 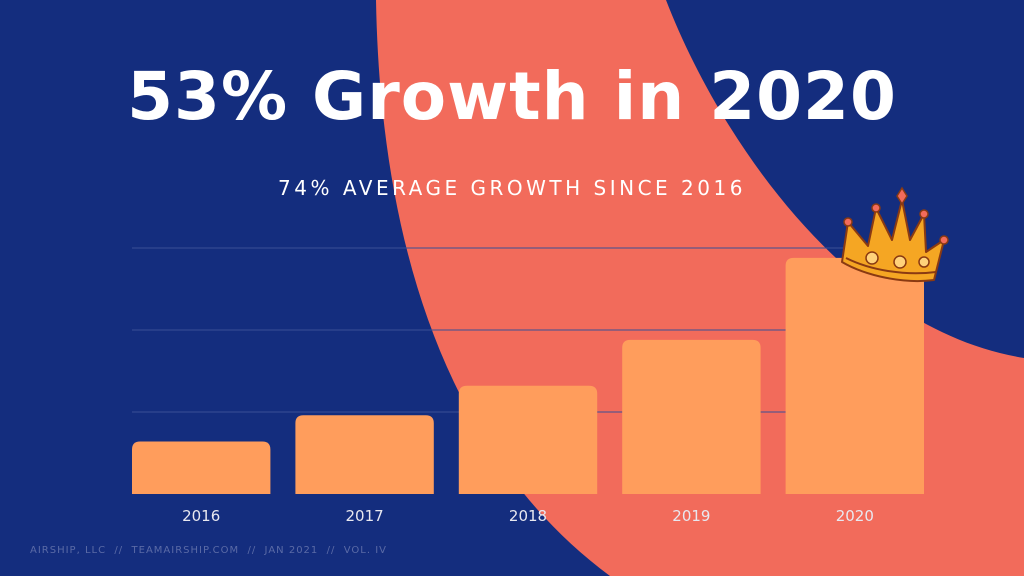 I want to click on crown-icon, so click(x=895, y=234).